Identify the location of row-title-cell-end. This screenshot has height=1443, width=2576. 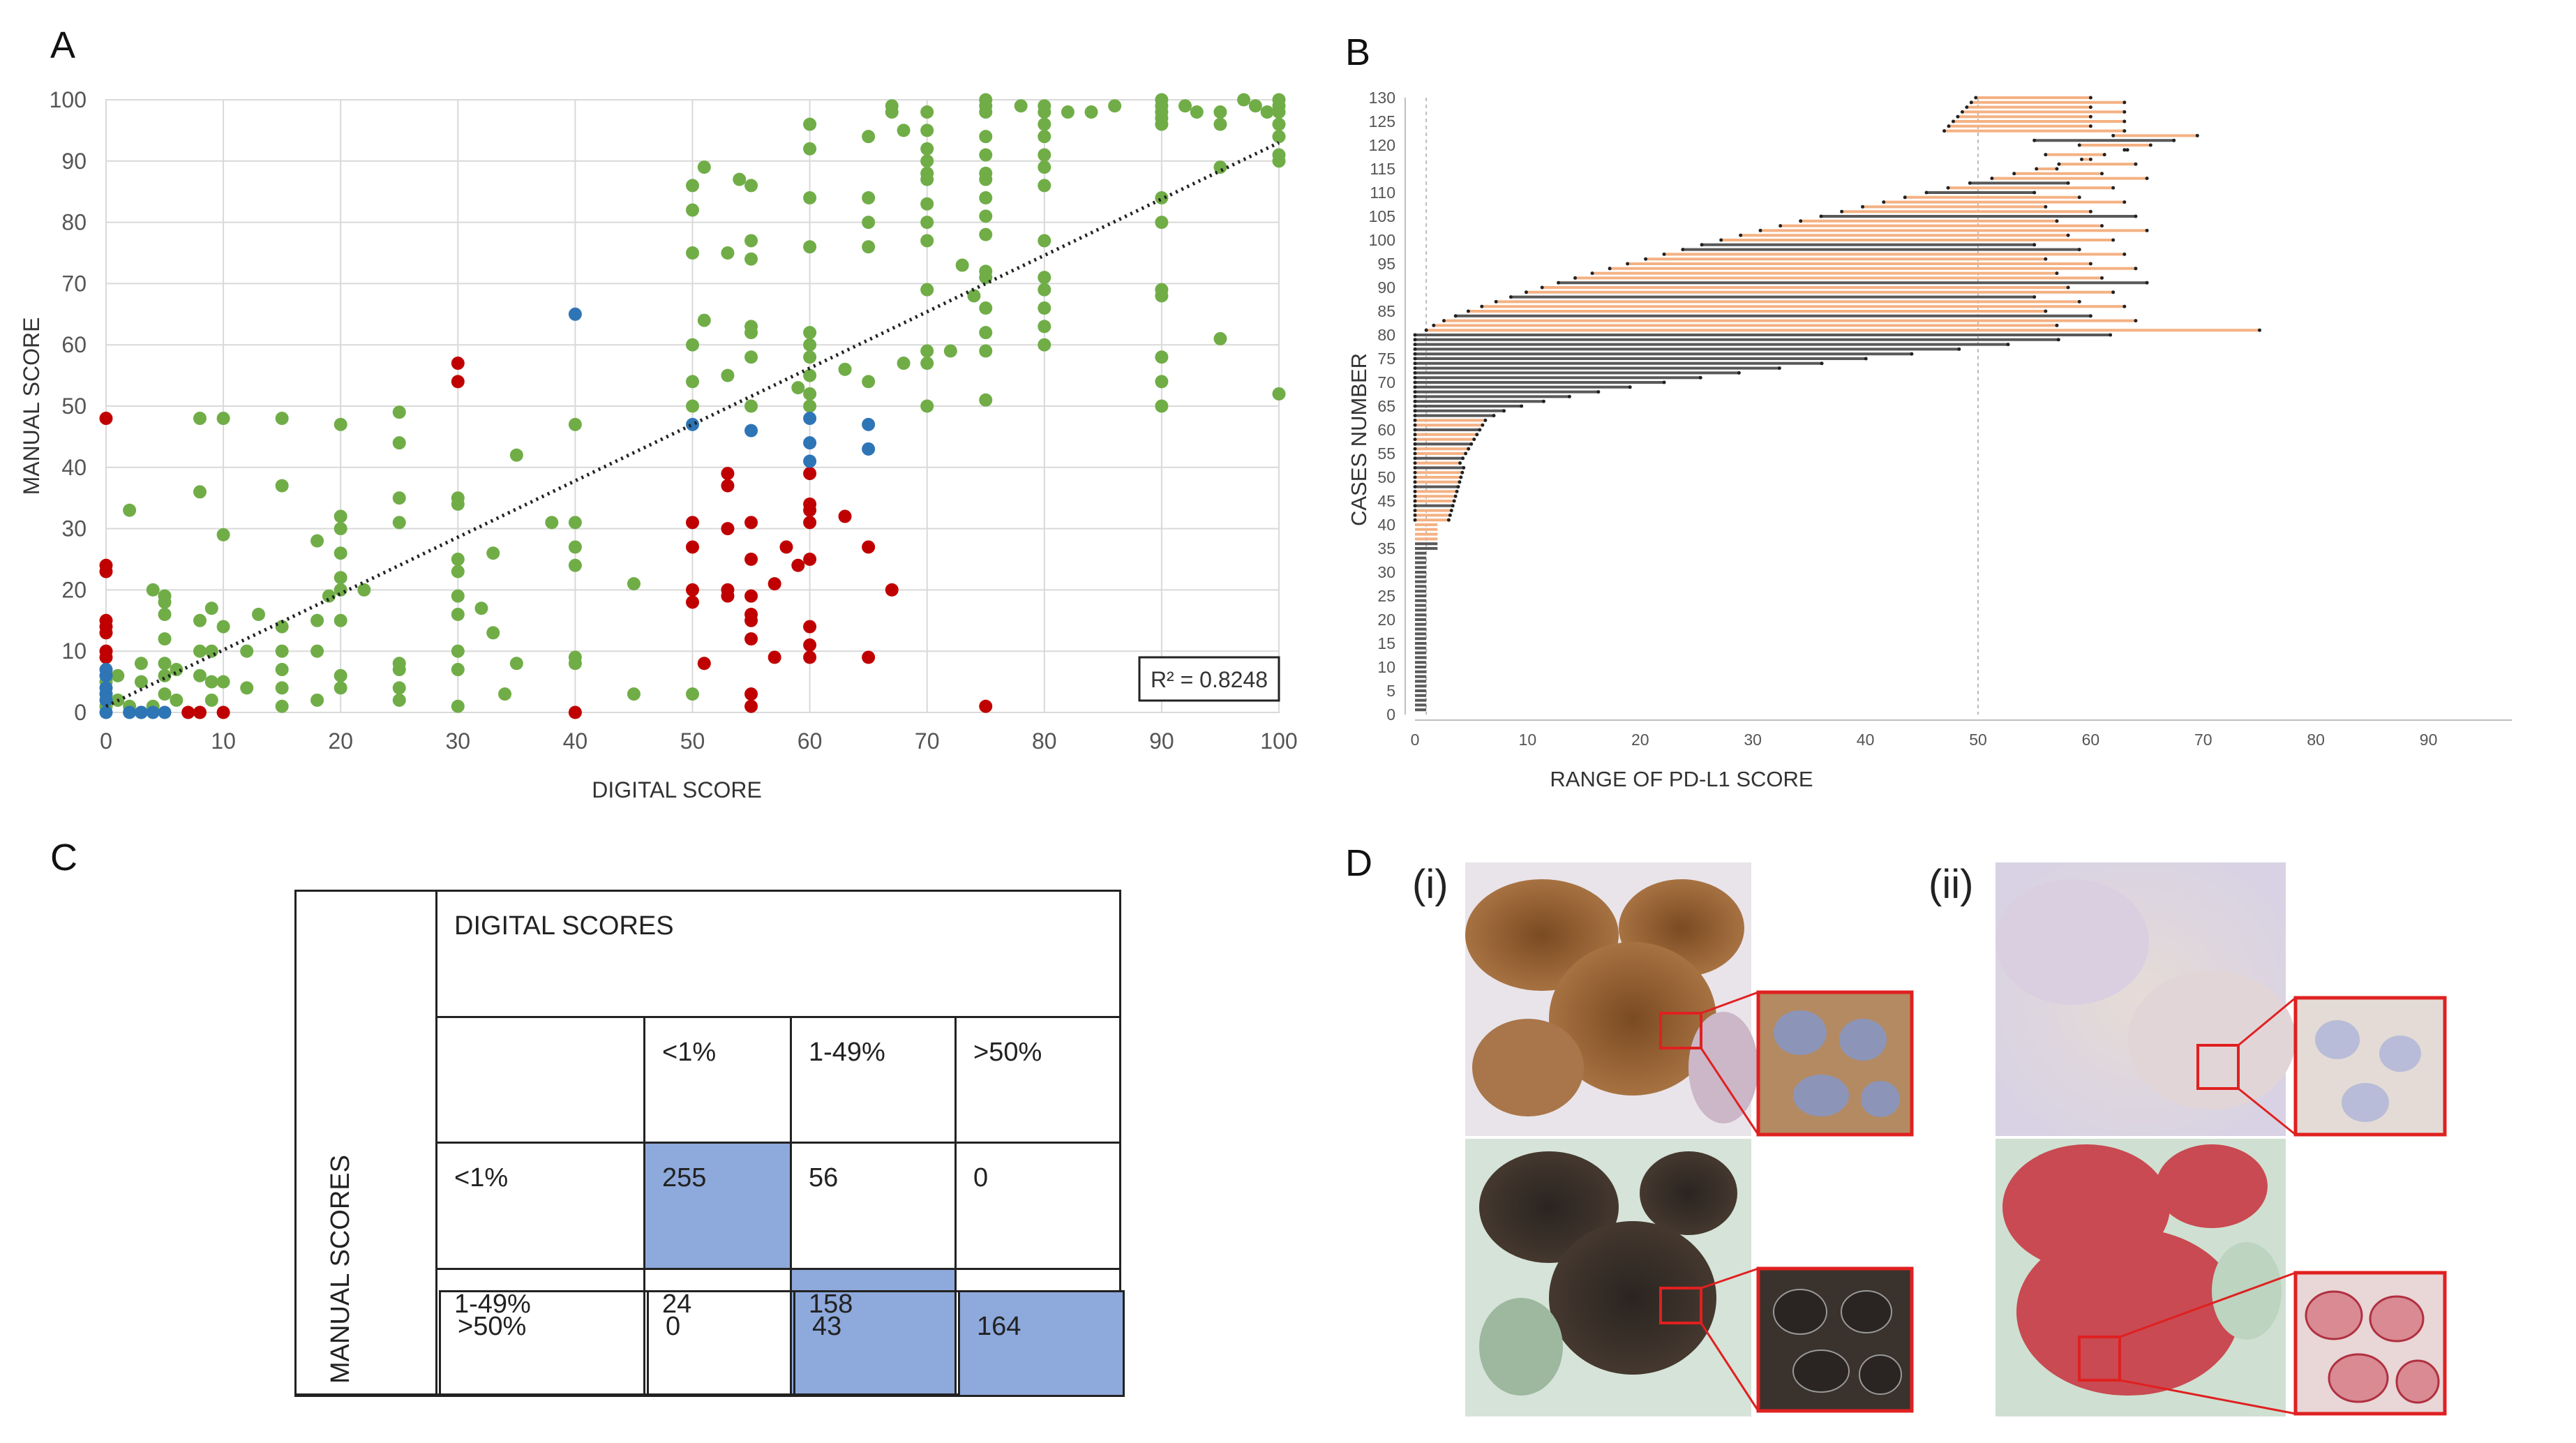
(367, 1344).